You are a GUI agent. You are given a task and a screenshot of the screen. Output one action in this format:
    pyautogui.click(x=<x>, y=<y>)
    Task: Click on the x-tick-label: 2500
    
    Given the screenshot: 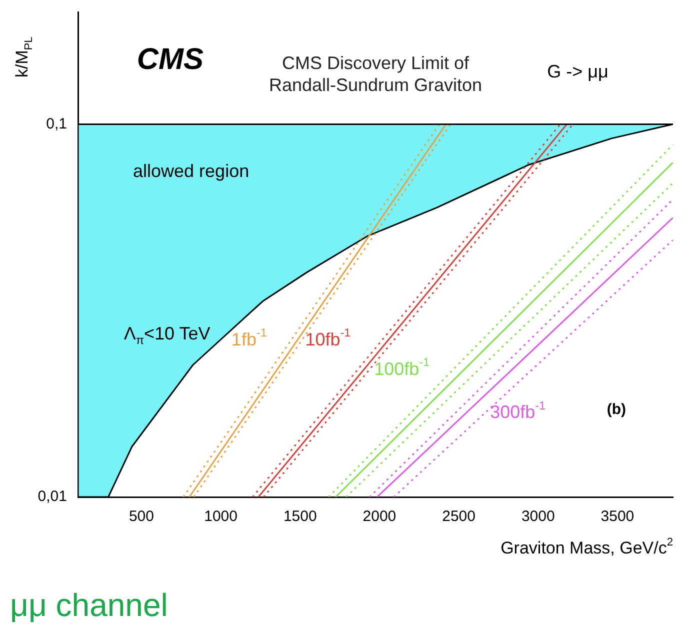 What is the action you would take?
    pyautogui.click(x=459, y=517)
    